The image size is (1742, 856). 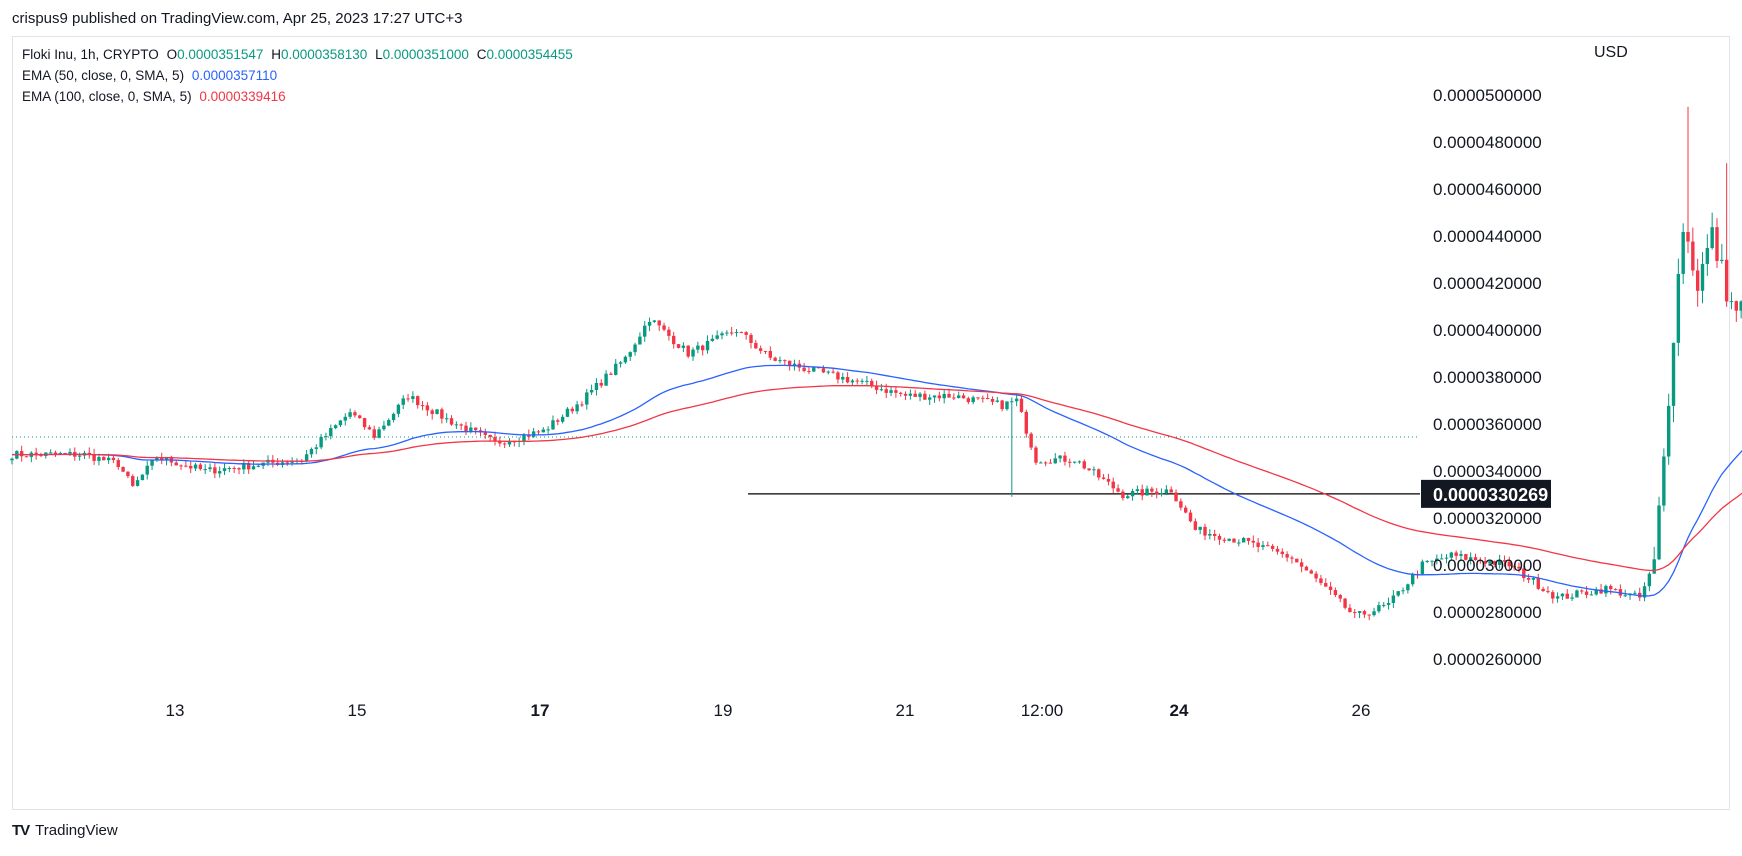 I want to click on y-tick-label: 0.0000440000, so click(x=1487, y=236).